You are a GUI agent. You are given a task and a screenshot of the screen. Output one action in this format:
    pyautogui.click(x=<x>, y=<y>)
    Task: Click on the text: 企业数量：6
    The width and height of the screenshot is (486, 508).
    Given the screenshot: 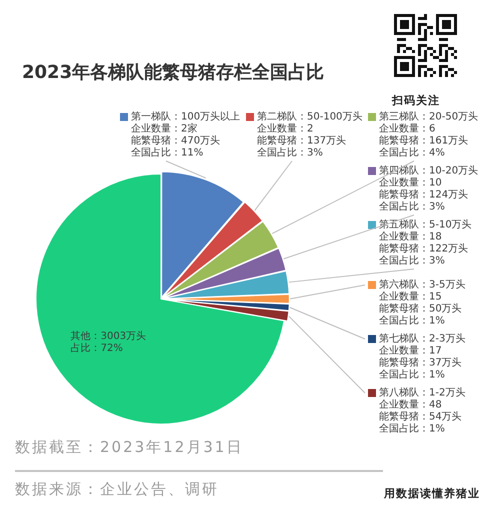 What is the action you would take?
    pyautogui.click(x=407, y=128)
    